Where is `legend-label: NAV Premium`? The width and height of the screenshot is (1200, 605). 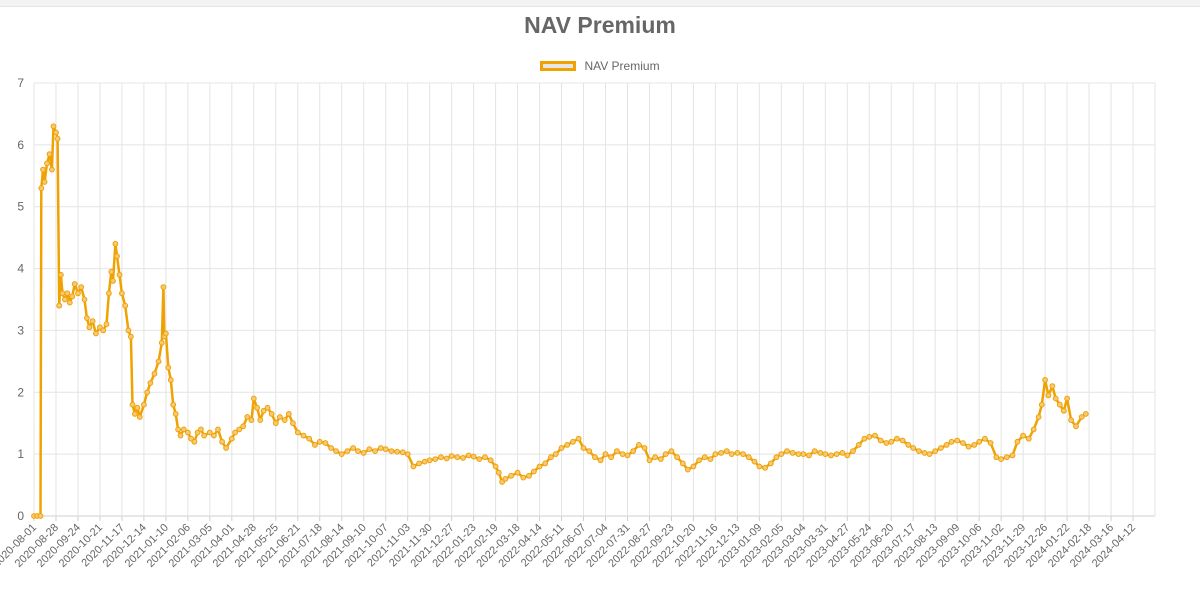 legend-label: NAV Premium is located at coordinates (622, 66).